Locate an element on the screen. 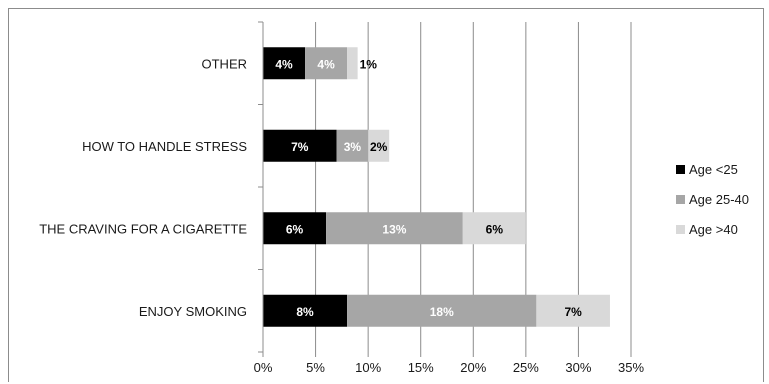  x-tick-label: 25% is located at coordinates (526, 367).